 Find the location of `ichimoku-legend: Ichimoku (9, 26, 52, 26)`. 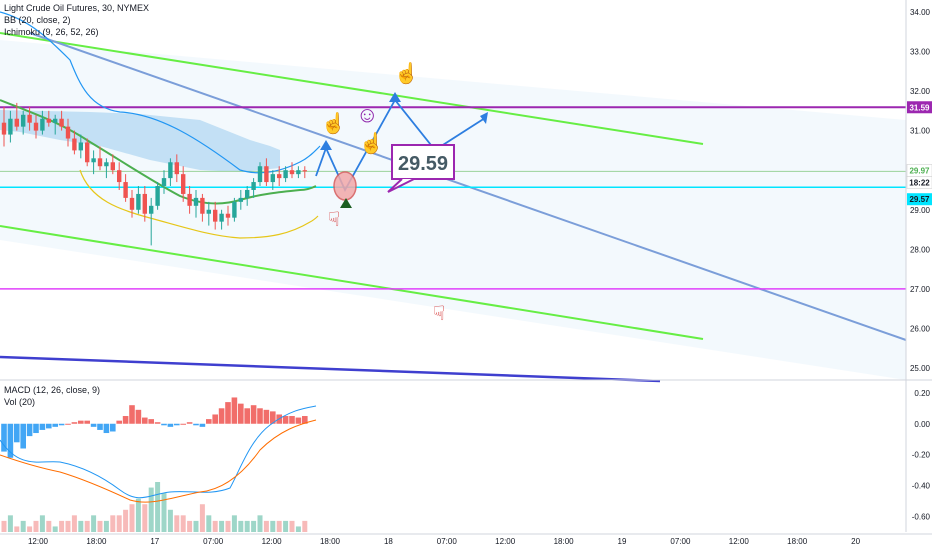

ichimoku-legend: Ichimoku (9, 26, 52, 26) is located at coordinates (51, 32).